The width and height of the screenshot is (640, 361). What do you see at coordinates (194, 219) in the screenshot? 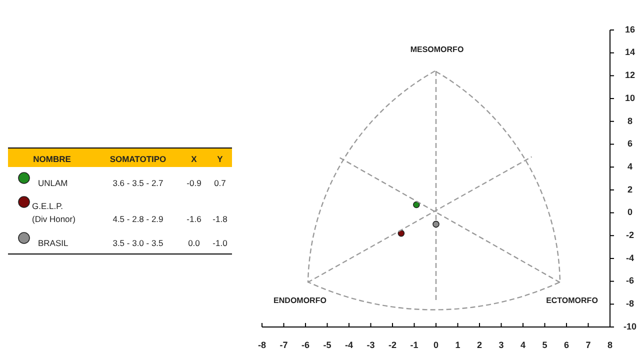
I see `text: -1.6` at bounding box center [194, 219].